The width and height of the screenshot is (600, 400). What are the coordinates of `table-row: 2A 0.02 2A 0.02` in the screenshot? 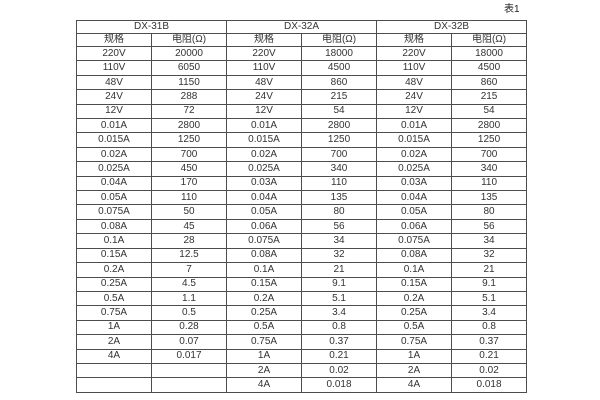 It's located at (302, 370).